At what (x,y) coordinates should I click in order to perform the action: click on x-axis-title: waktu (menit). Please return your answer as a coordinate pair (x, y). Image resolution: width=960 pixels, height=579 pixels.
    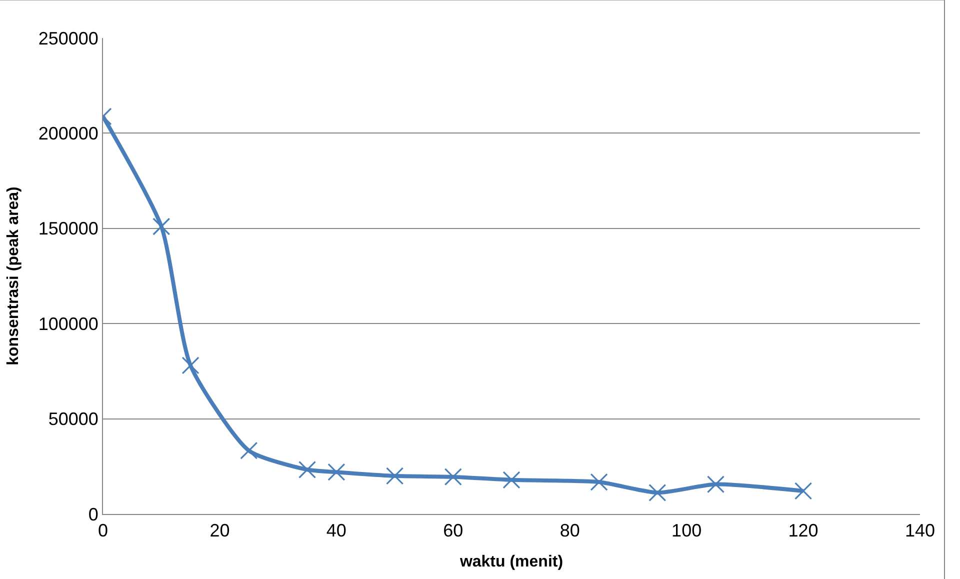
    Looking at the image, I should click on (511, 561).